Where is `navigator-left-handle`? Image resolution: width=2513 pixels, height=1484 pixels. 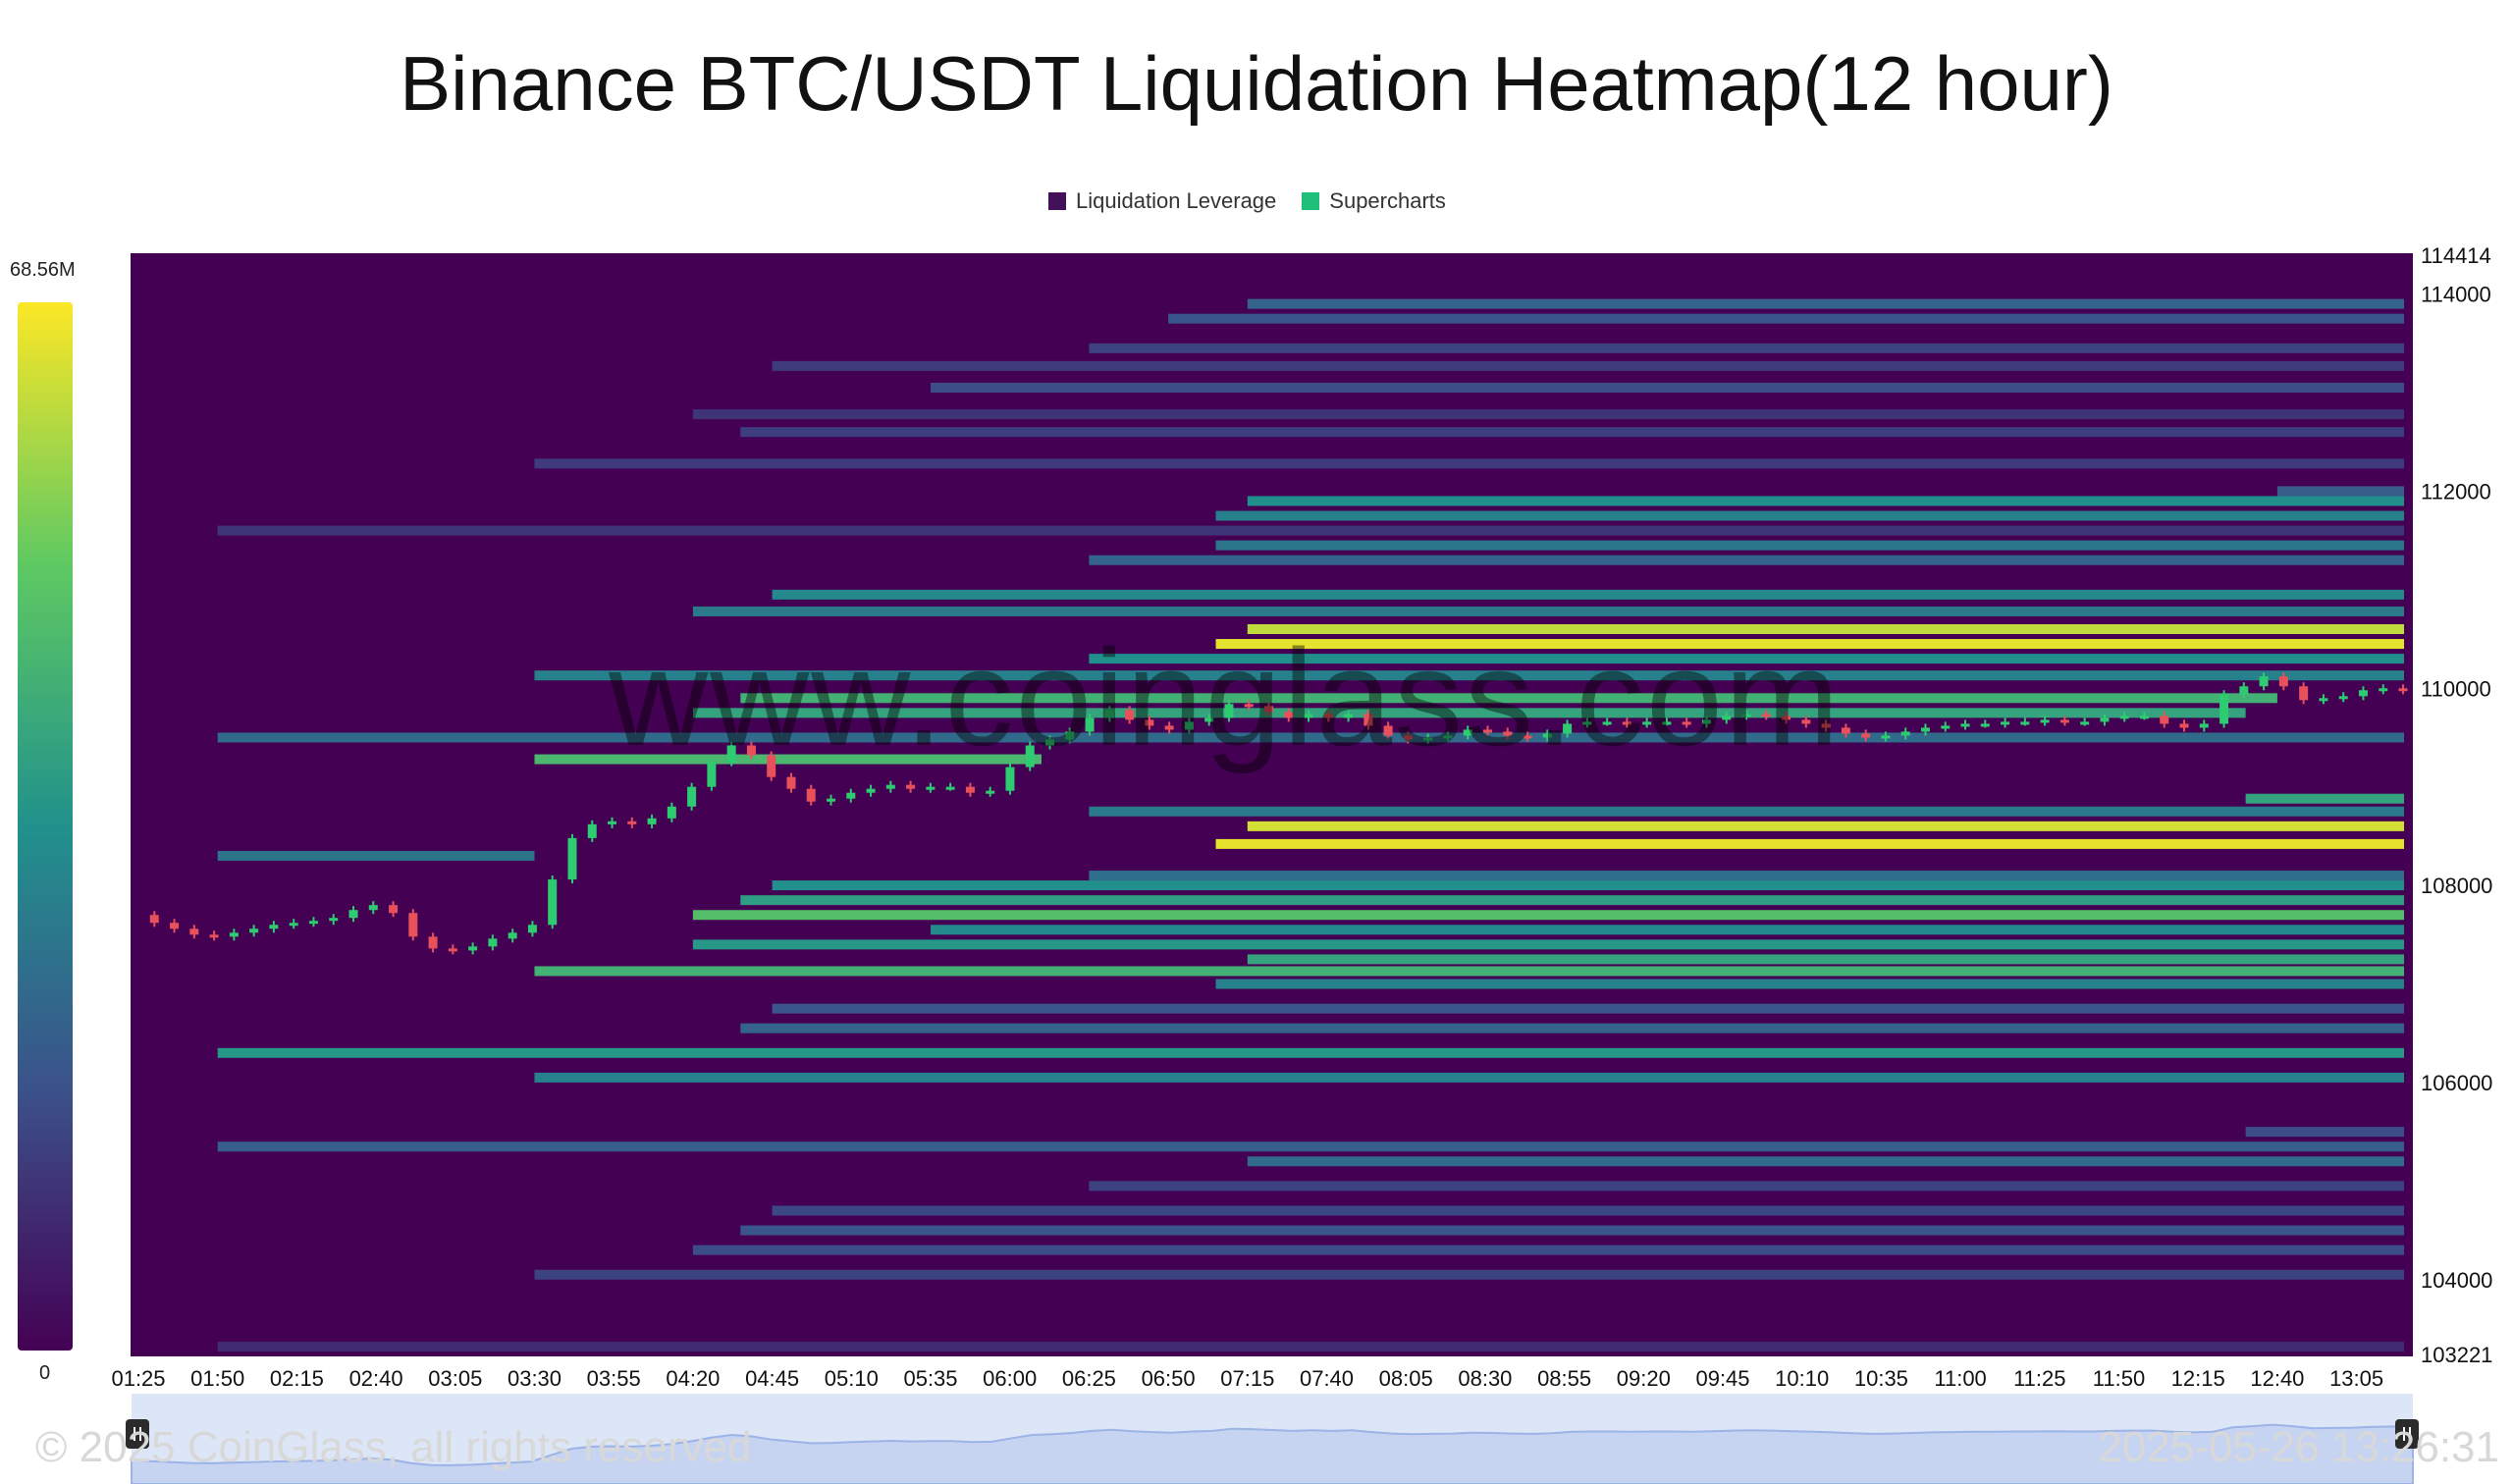 navigator-left-handle is located at coordinates (137, 1434).